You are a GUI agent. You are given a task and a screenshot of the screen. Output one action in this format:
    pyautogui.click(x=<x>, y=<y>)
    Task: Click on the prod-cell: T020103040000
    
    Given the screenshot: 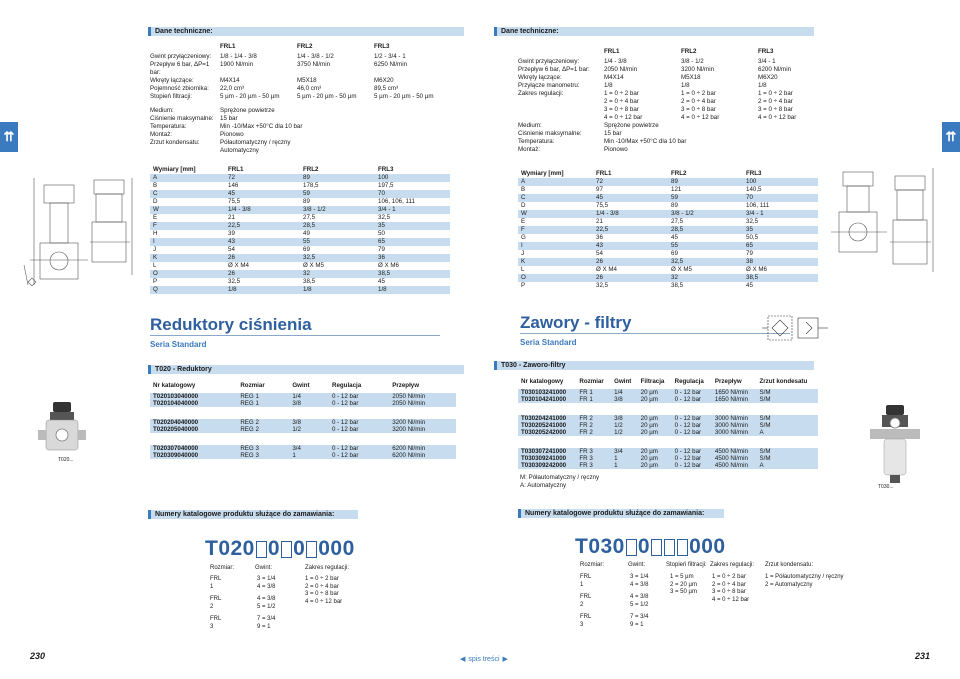 What is the action you would take?
    pyautogui.click(x=194, y=396)
    